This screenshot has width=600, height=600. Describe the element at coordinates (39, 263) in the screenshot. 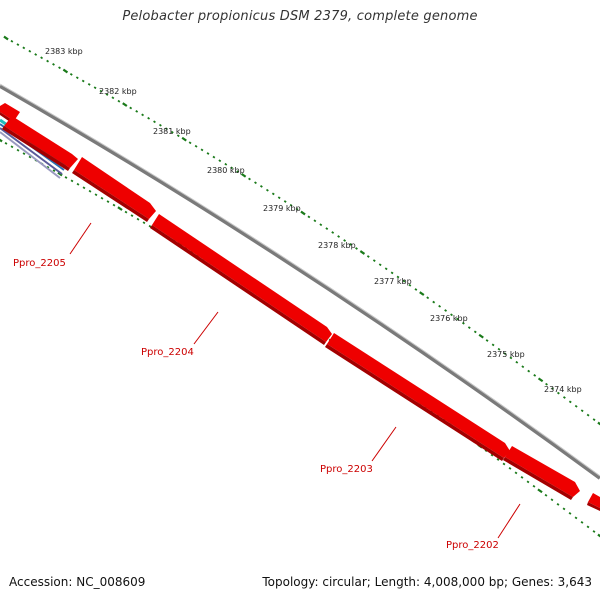

I see `gene-label-ppro-2205: Ppro_2205` at that location.